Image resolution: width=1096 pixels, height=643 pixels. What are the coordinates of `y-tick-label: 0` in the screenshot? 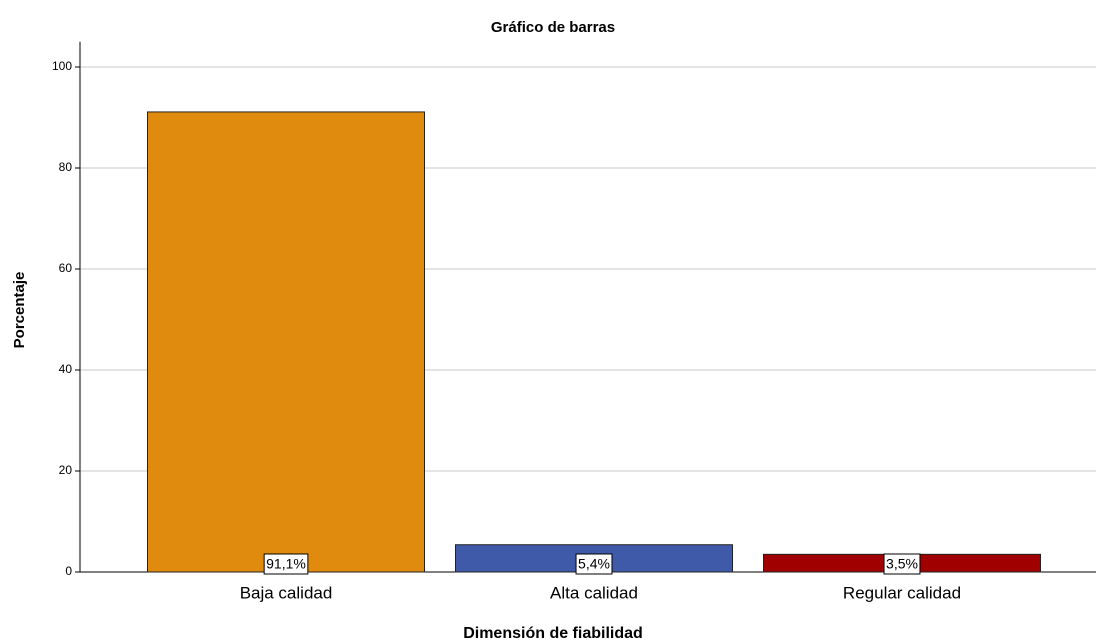 It's located at (68, 571).